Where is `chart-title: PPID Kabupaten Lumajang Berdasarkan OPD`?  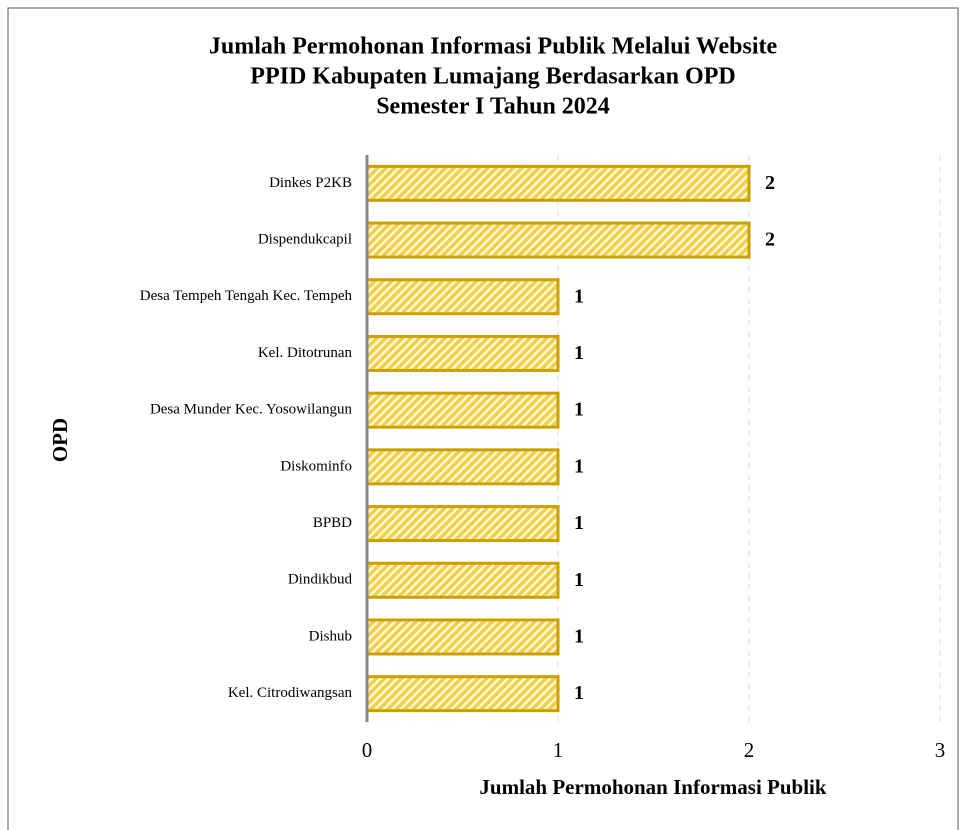
chart-title: PPID Kabupaten Lumajang Berdasarkan OPD is located at coordinates (492, 77).